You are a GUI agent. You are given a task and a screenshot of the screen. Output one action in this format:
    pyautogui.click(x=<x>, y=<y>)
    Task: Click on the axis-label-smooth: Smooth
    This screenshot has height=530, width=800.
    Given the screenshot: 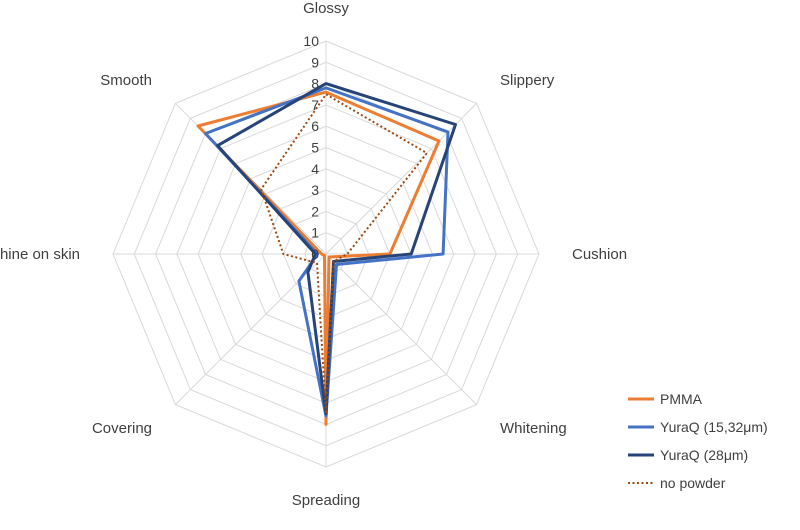 What is the action you would take?
    pyautogui.click(x=126, y=80)
    